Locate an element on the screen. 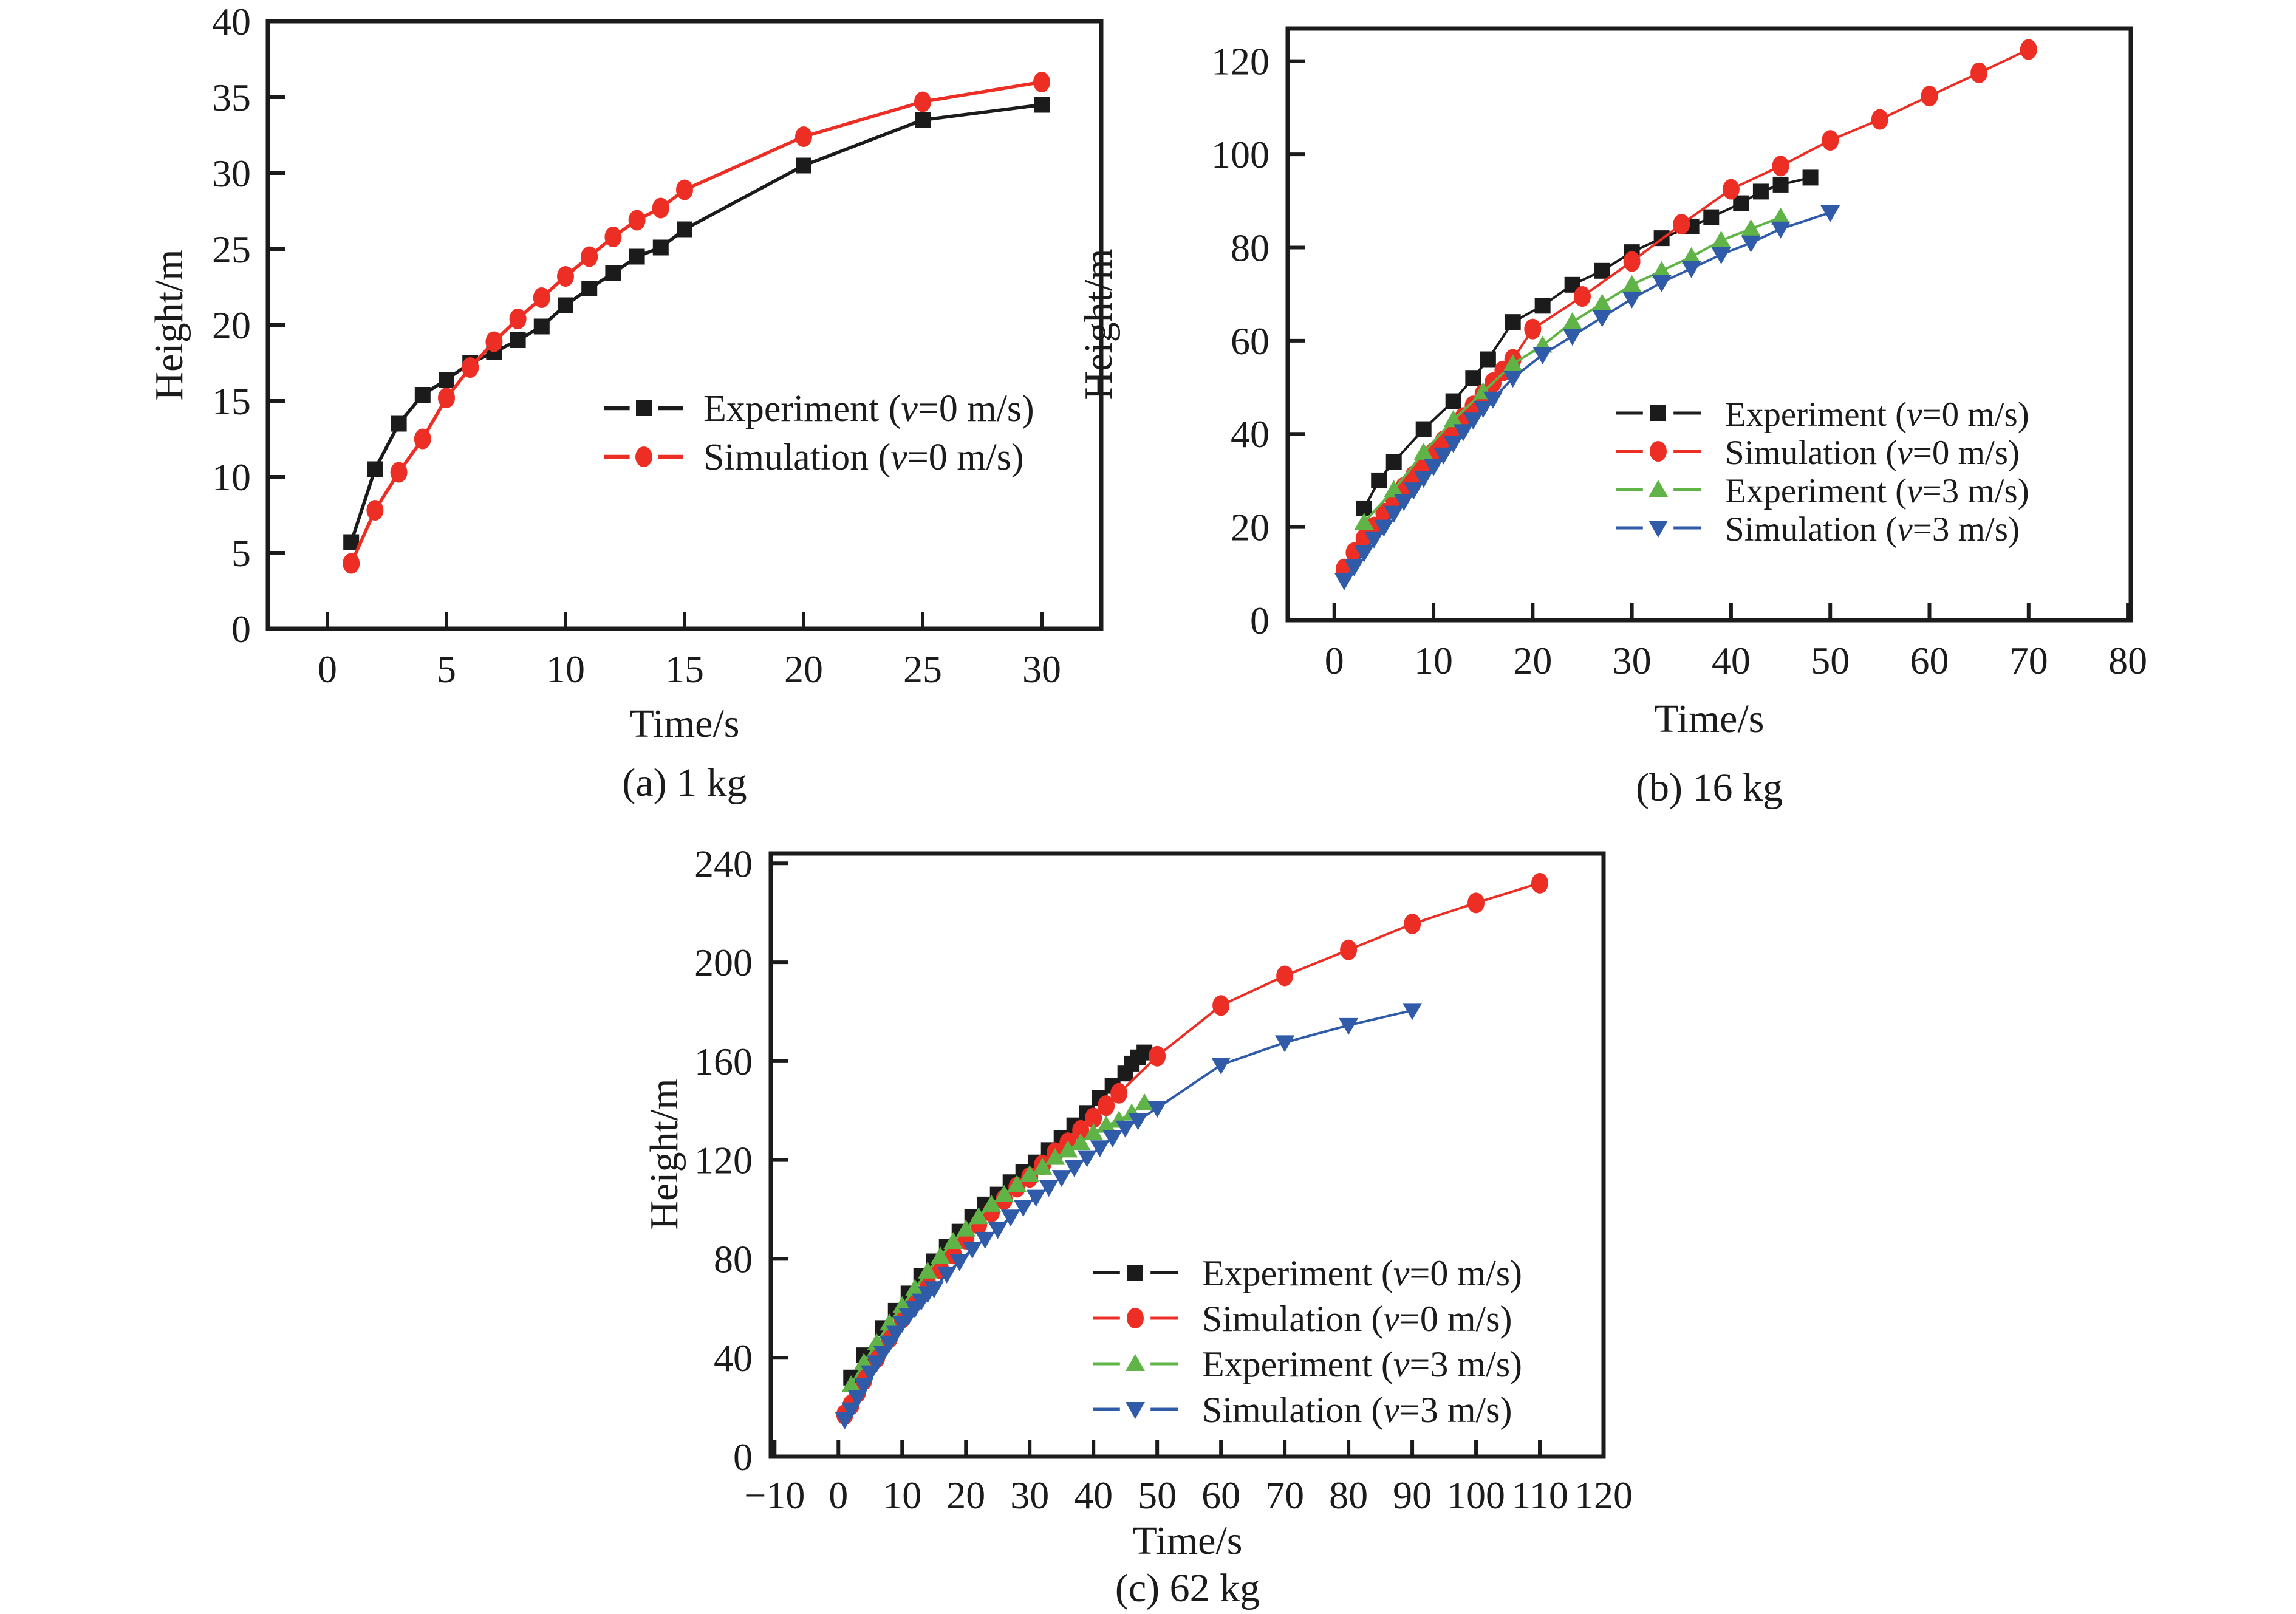  legend-label: Simulation (v=0 m/s) is located at coordinates (1872, 453).